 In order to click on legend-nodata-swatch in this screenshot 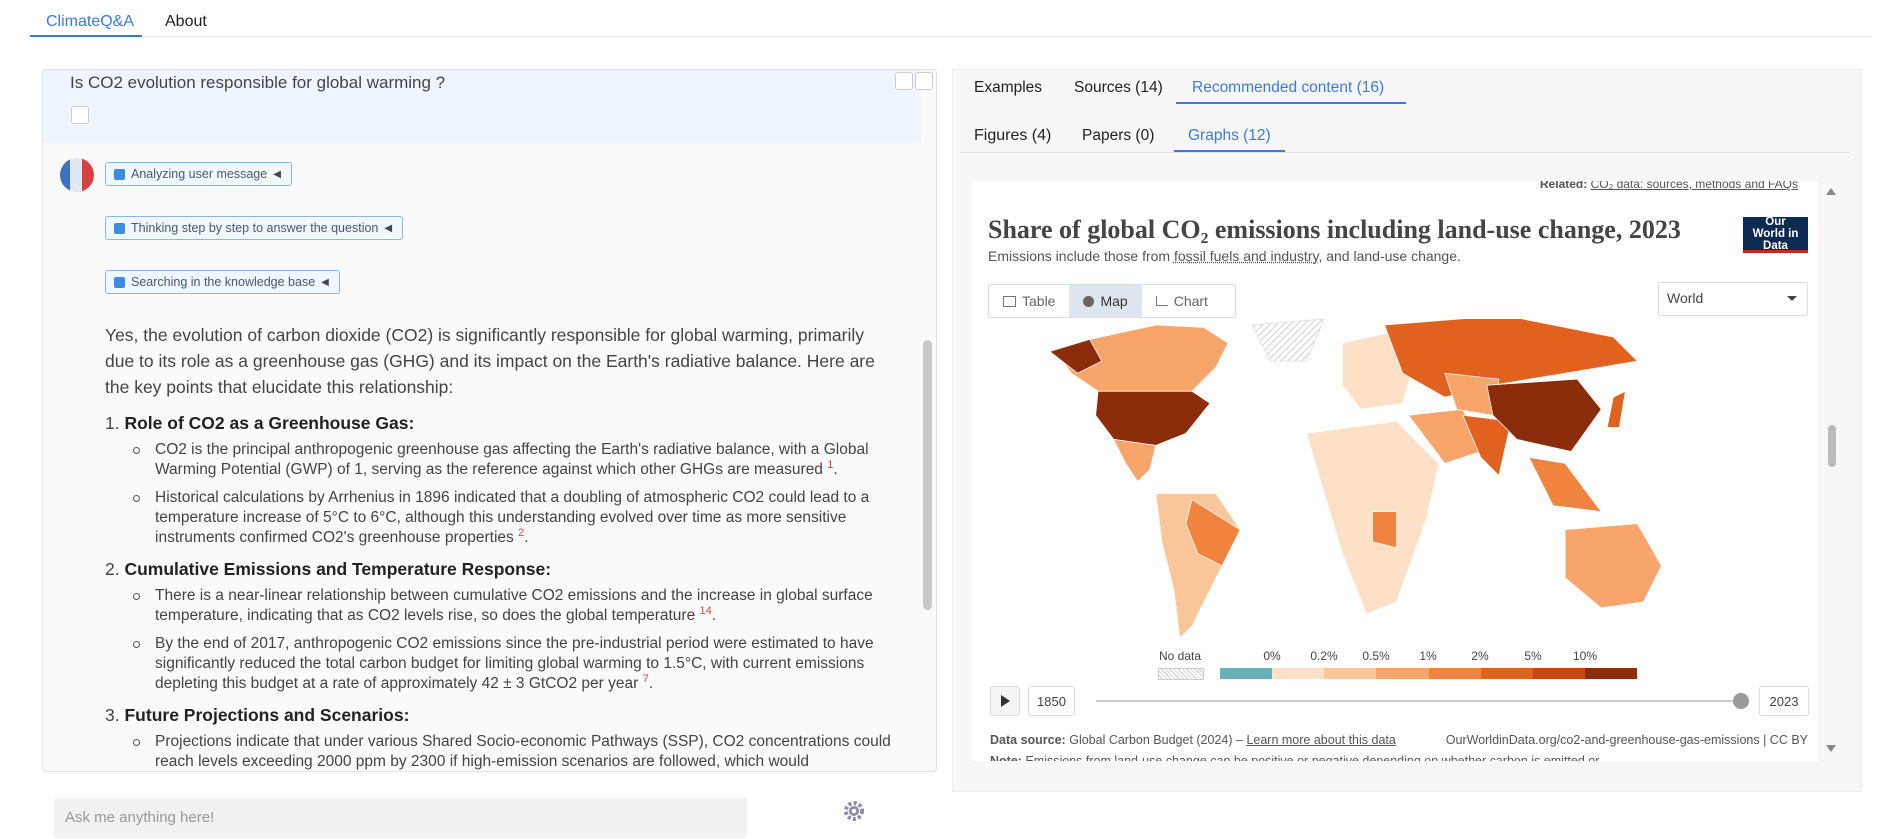, I will do `click(1181, 674)`.